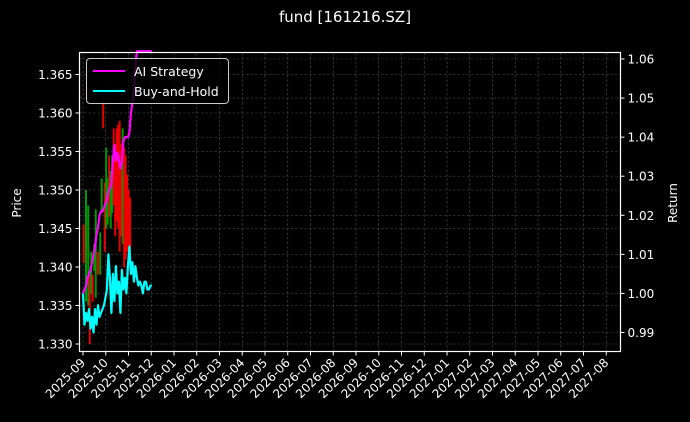 This screenshot has height=422, width=690. What do you see at coordinates (641, 138) in the screenshot?
I see `y-tick-label-right: 1.04` at bounding box center [641, 138].